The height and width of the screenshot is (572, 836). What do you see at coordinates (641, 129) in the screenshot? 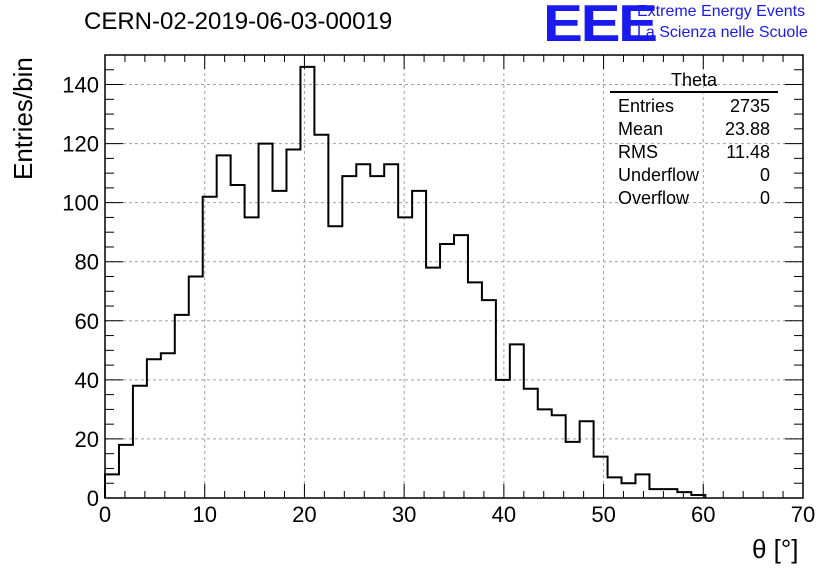
I see `stats-label: Mean` at bounding box center [641, 129].